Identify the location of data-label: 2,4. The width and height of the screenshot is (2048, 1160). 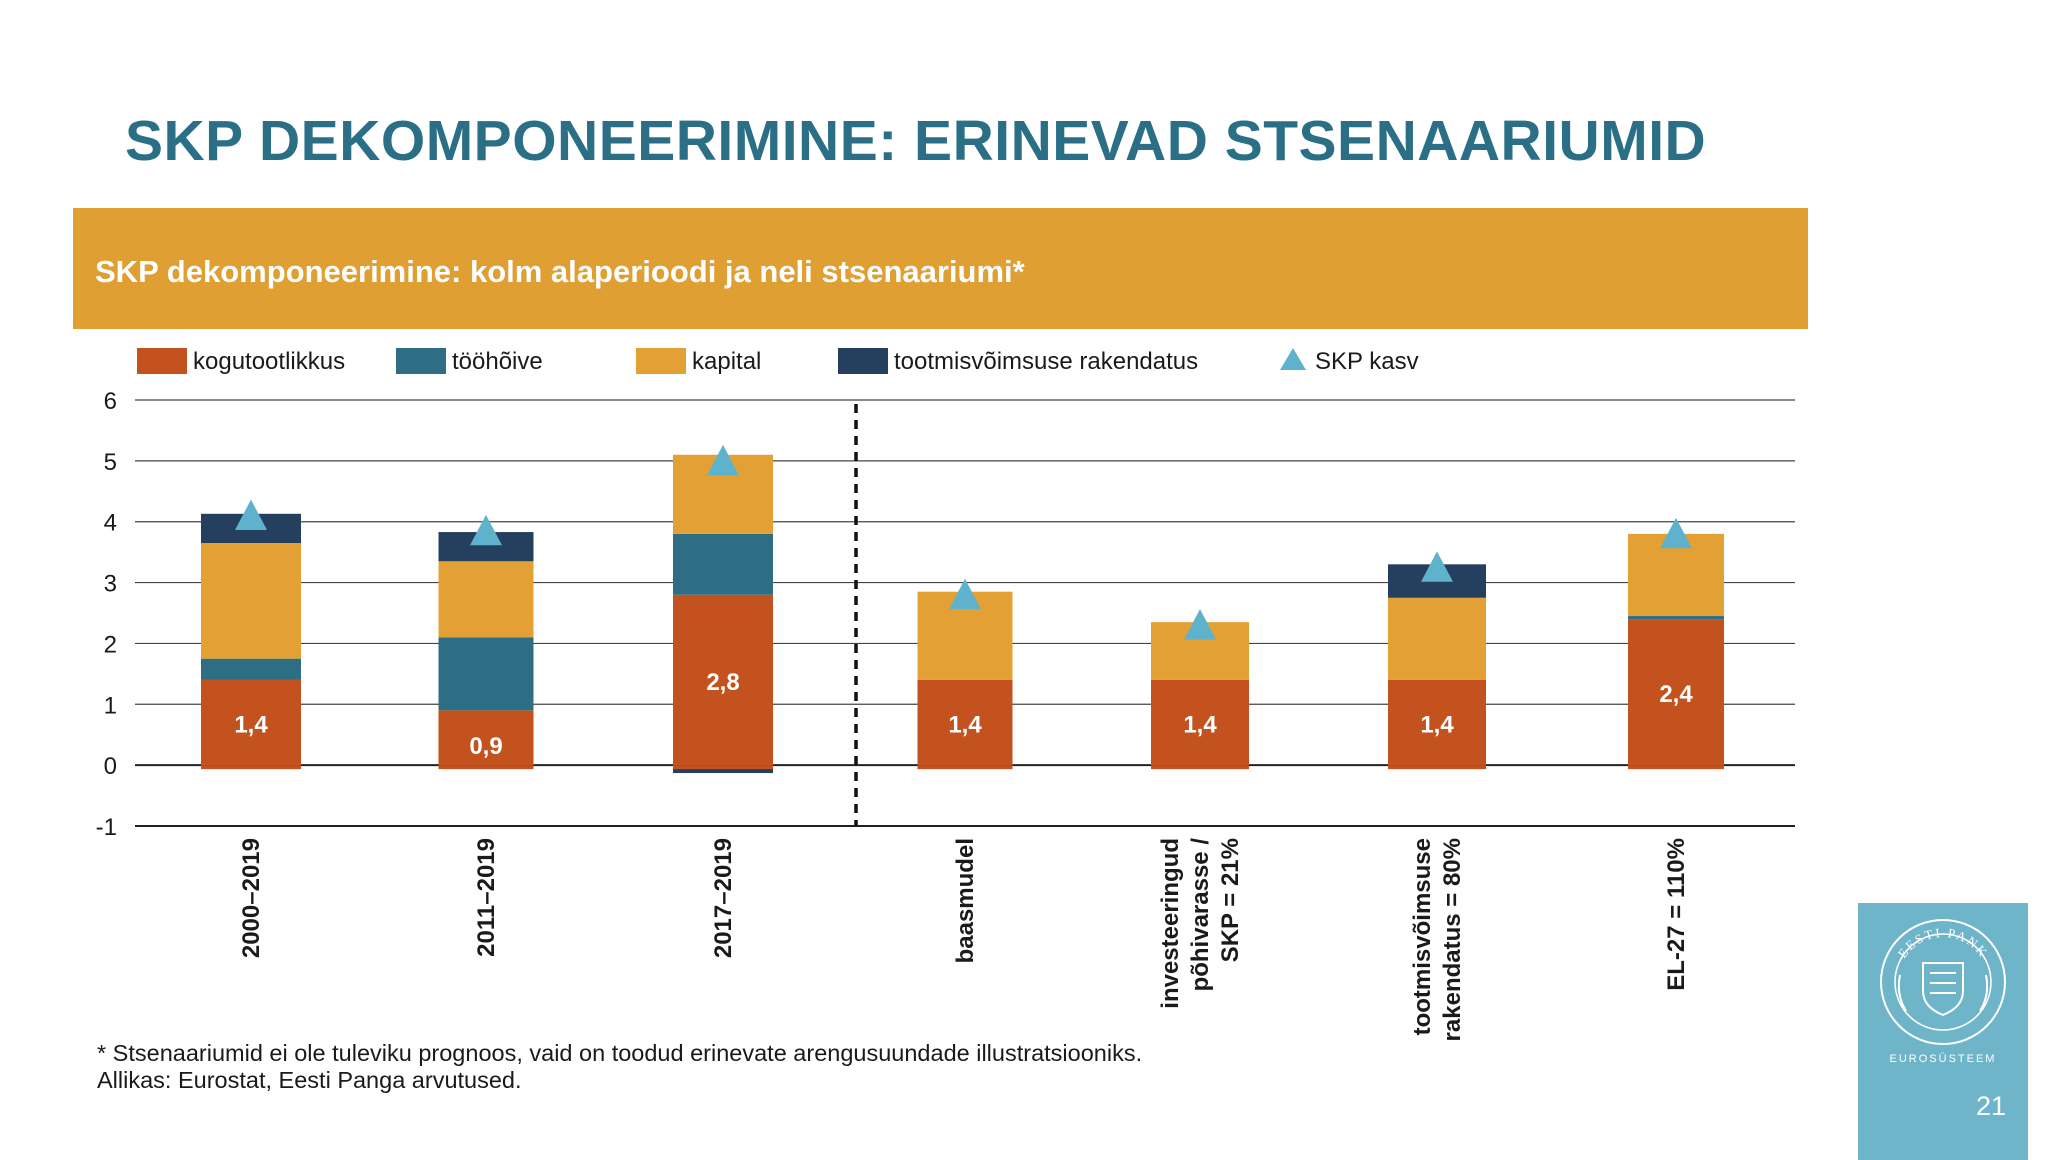
(1676, 694).